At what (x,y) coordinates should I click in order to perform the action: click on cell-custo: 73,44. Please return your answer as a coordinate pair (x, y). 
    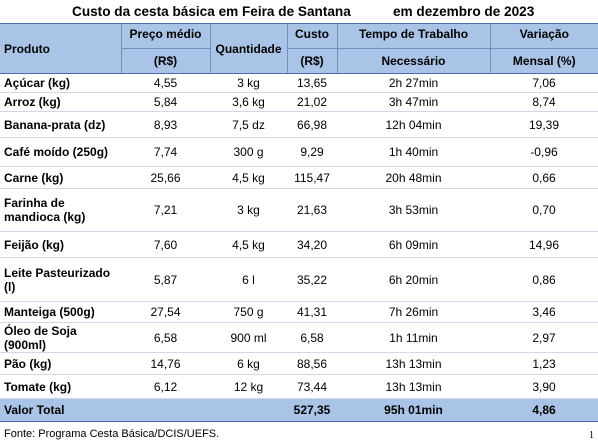
    Looking at the image, I should click on (312, 386).